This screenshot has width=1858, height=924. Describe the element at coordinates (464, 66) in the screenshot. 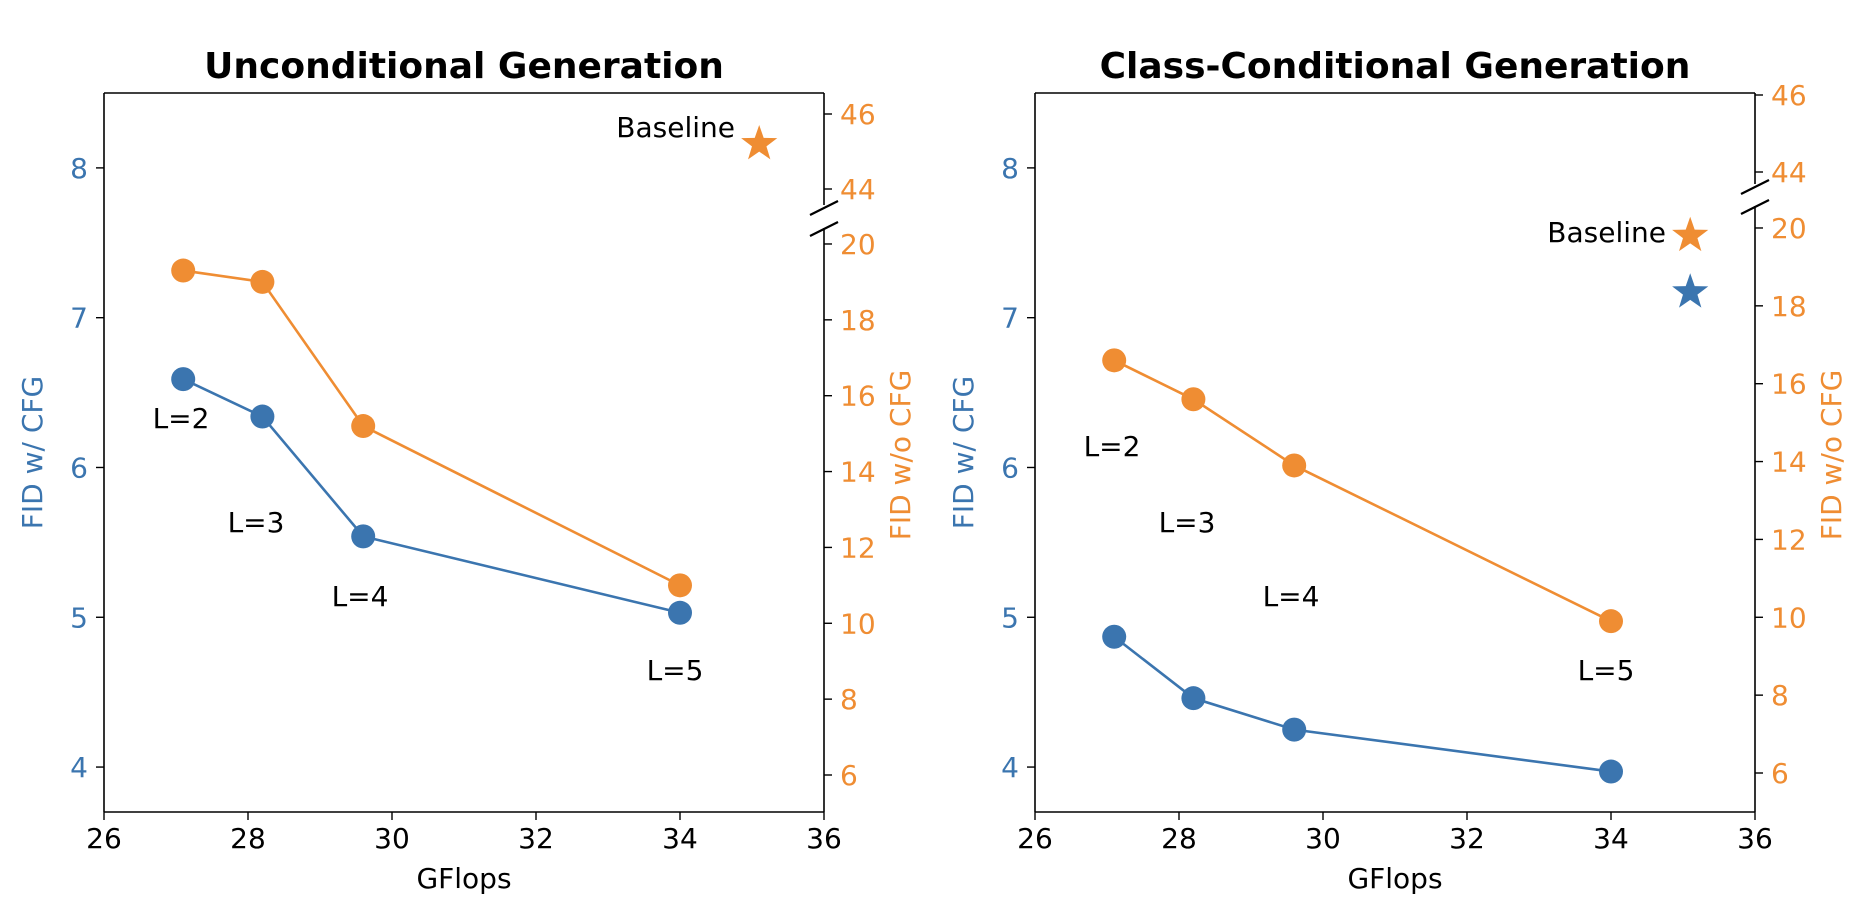

I see `chart-title: Unconditional Generation` at that location.